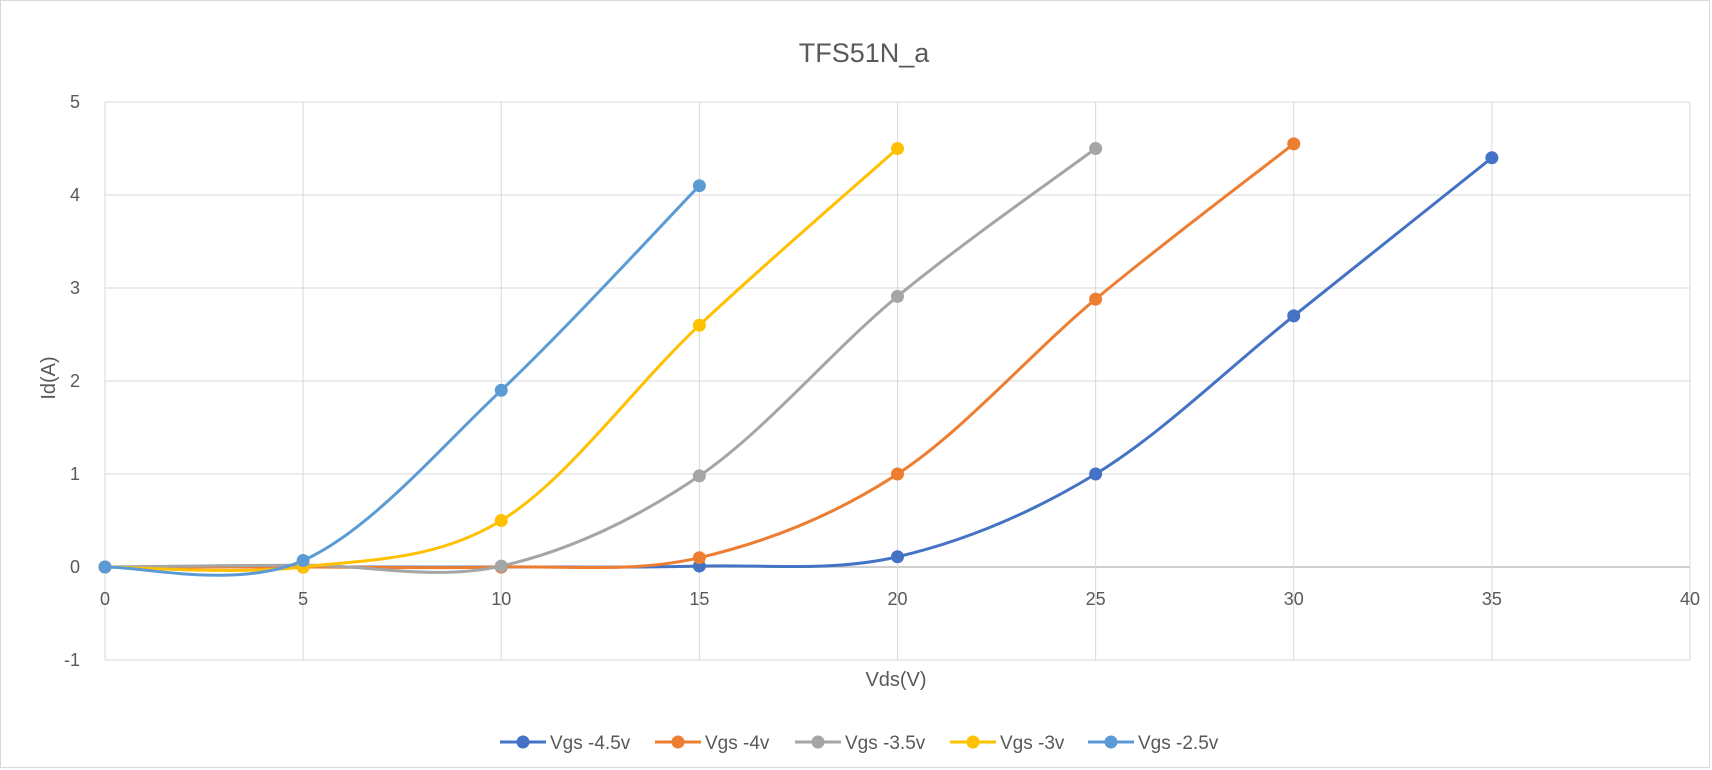 This screenshot has width=1712, height=770. I want to click on y-tick-label: 1, so click(75, 474).